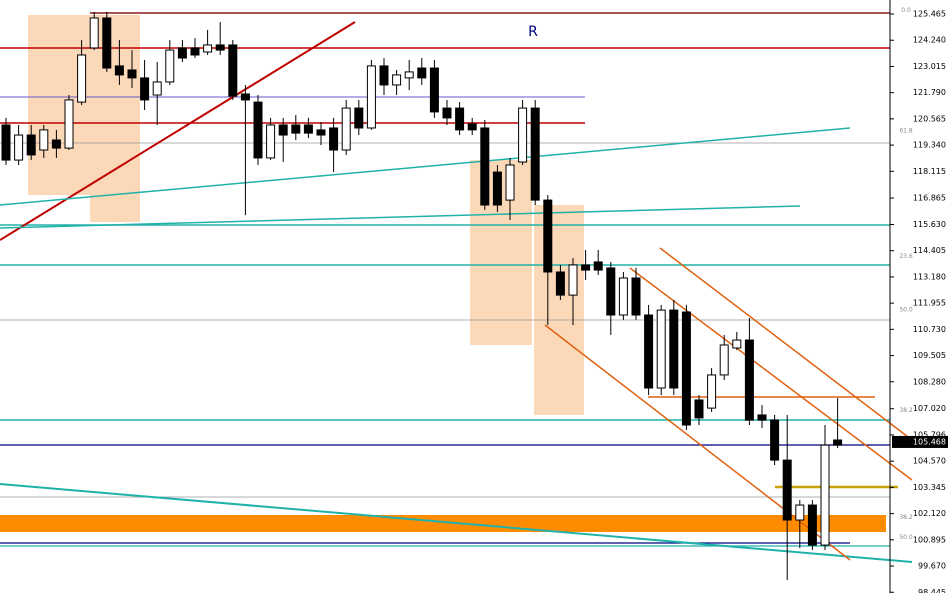 The image size is (948, 593). I want to click on y-tick-label: 108.280, so click(929, 381).